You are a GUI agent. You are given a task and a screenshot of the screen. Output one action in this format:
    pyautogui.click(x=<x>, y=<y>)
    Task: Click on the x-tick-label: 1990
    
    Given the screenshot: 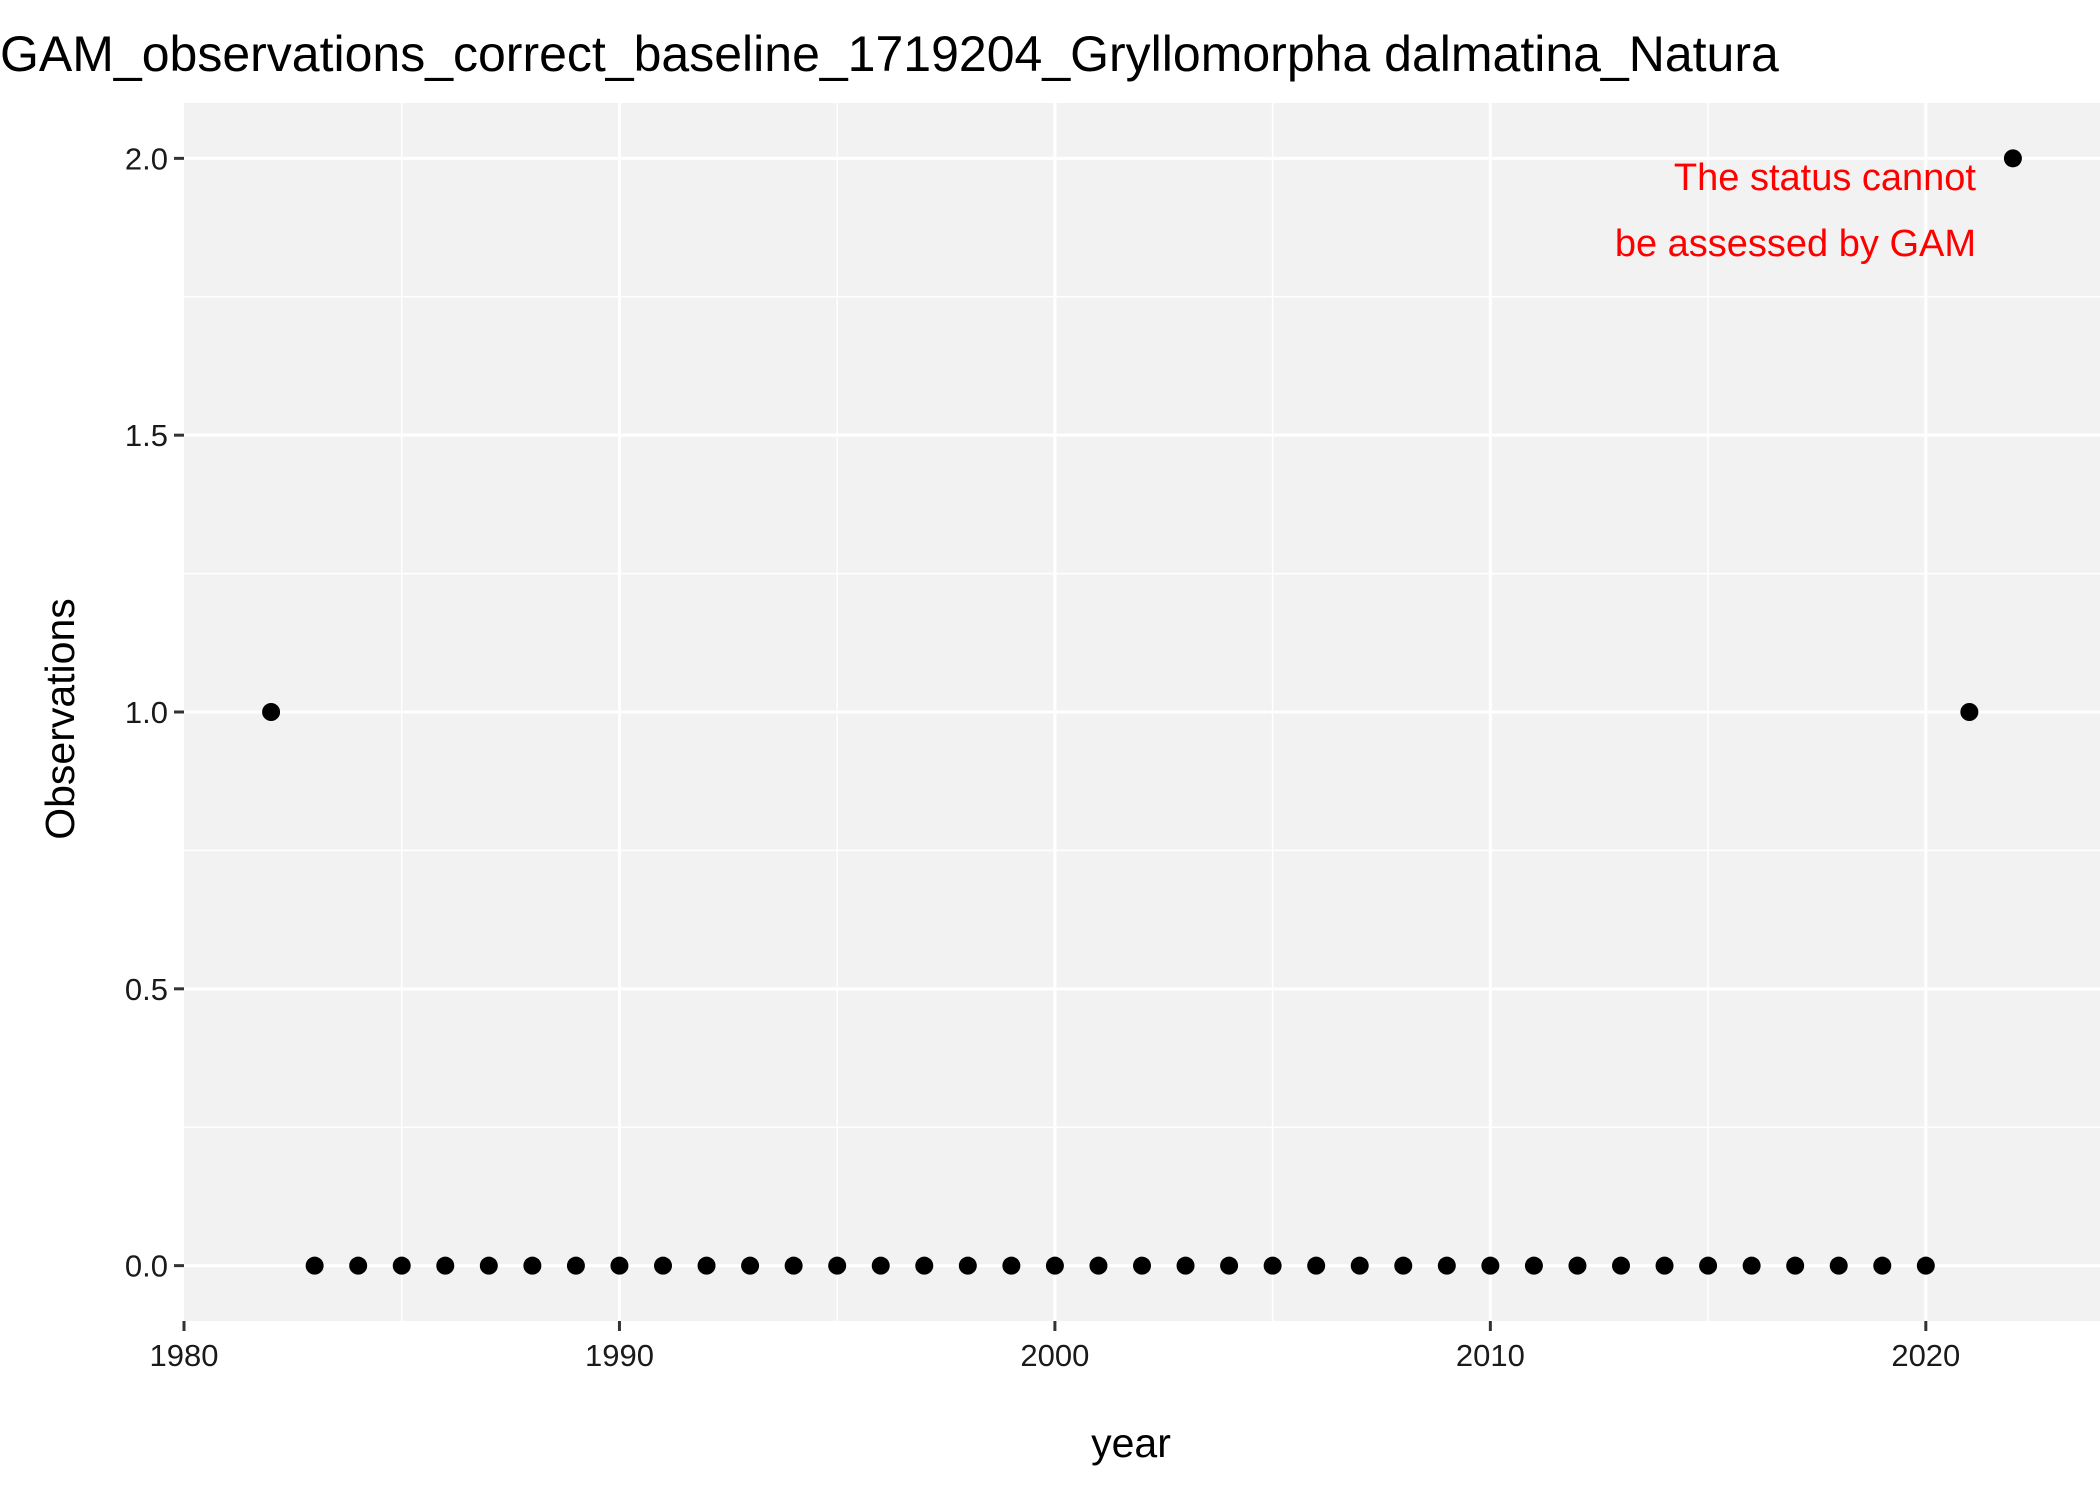 What is the action you would take?
    pyautogui.click(x=619, y=1355)
    